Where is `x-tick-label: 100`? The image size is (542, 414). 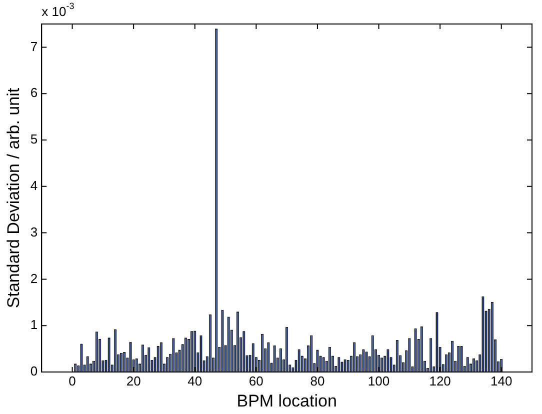 x-tick-label: 100 is located at coordinates (379, 380).